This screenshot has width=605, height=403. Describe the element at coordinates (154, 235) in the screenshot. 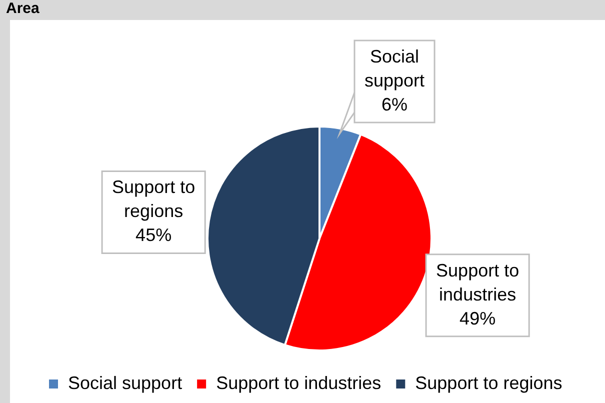

I see `data-label: 45%` at that location.